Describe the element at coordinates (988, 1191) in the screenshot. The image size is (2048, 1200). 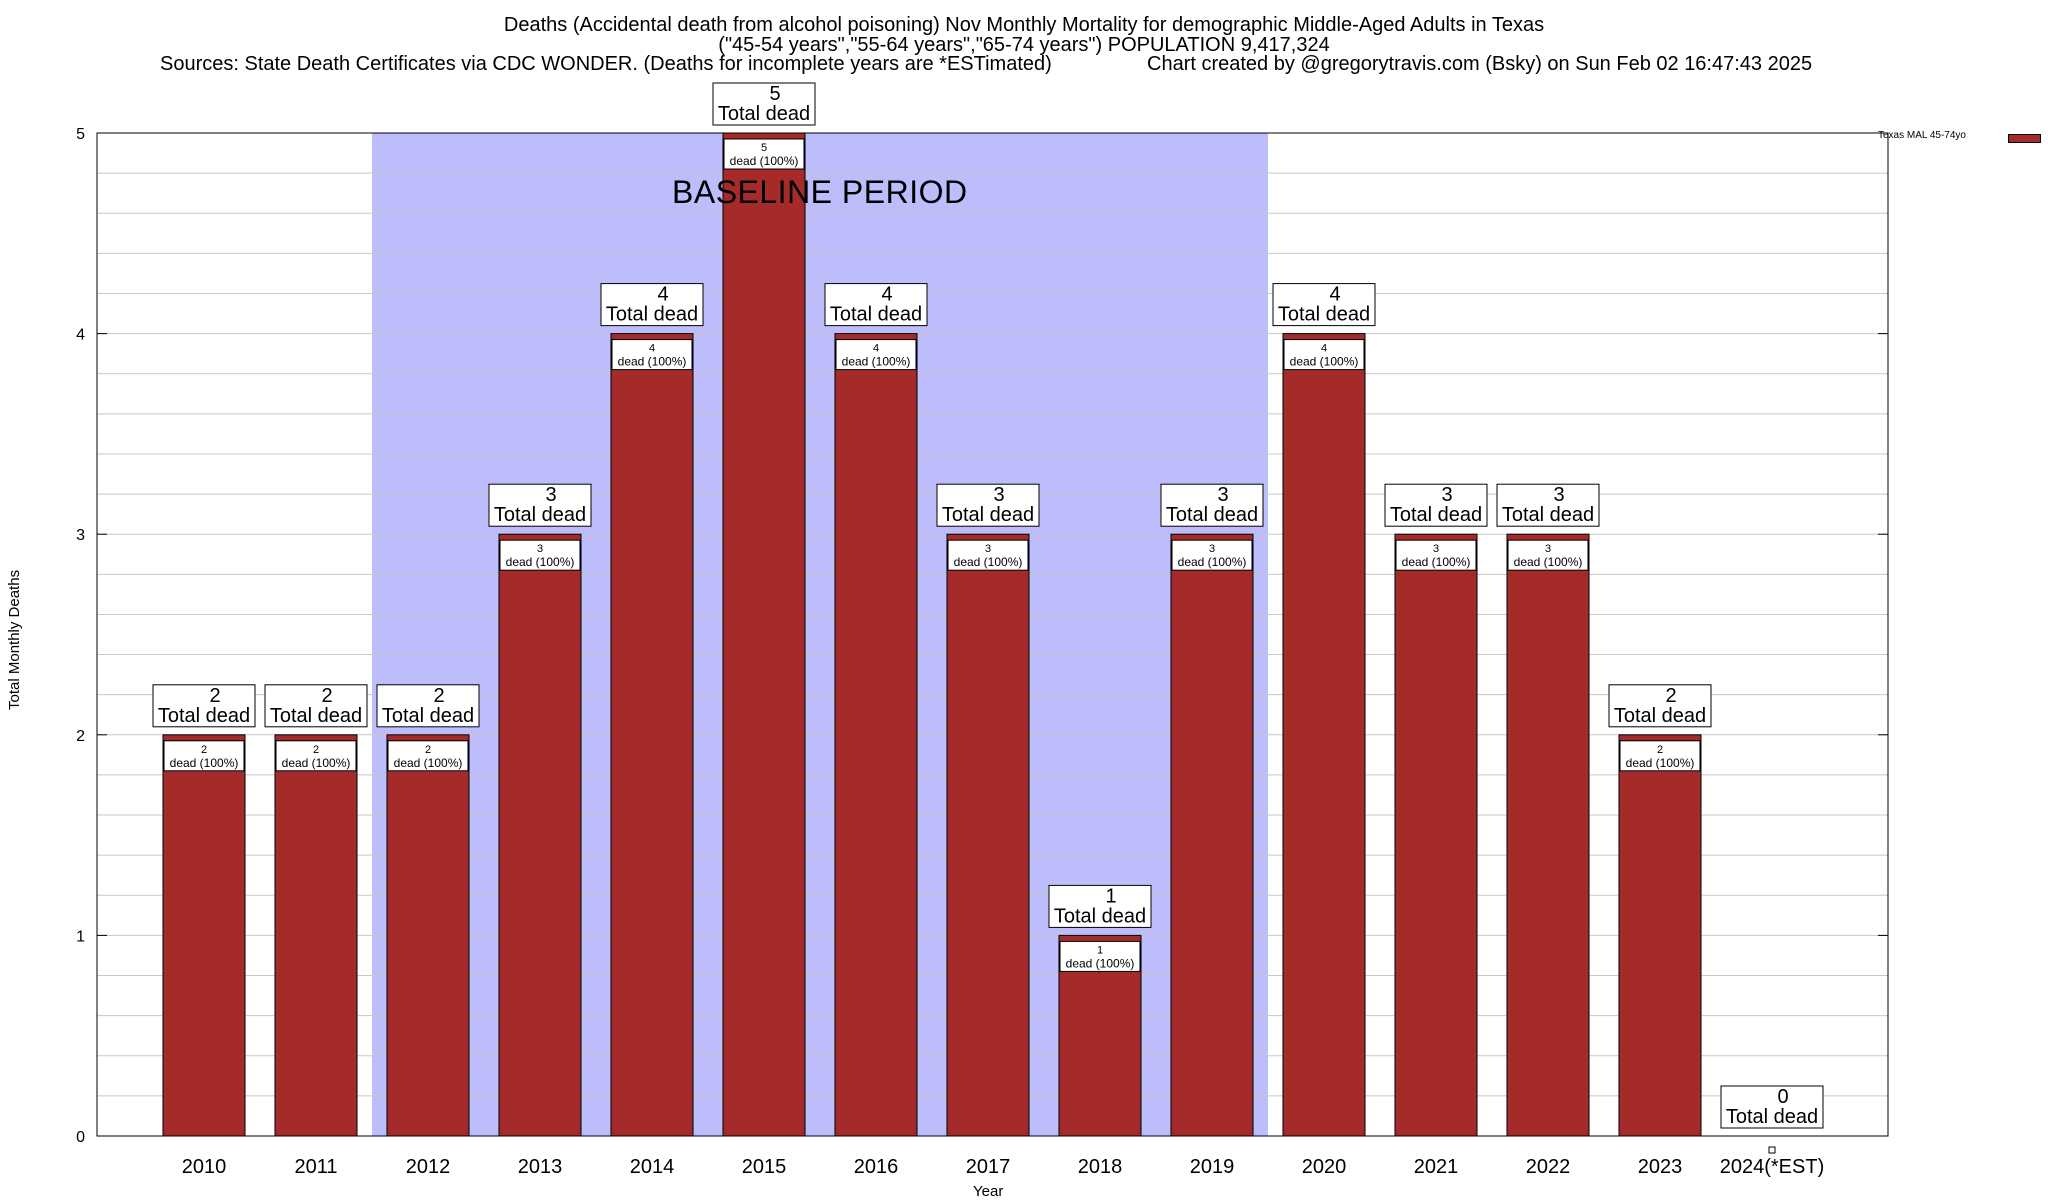
I see `x-axis-label: Year` at that location.